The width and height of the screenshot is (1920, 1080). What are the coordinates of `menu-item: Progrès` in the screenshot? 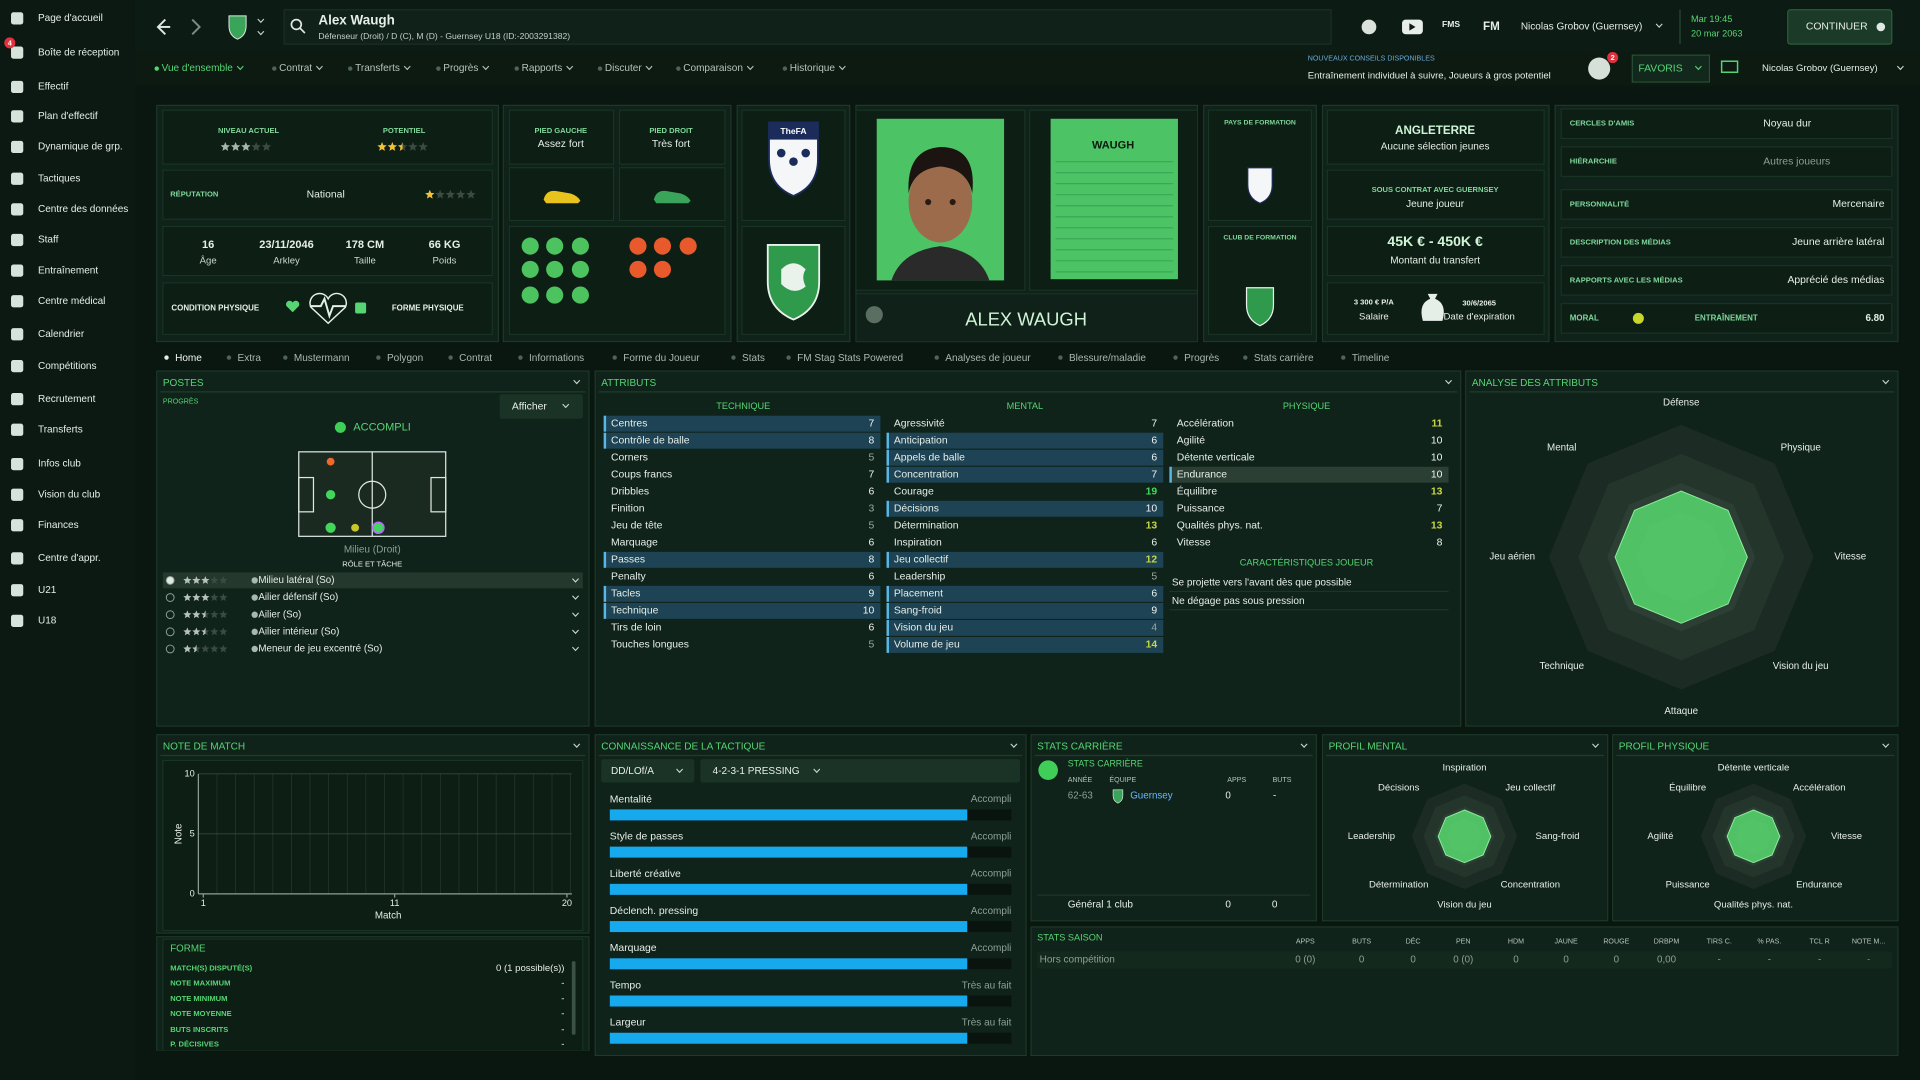 It's located at (460, 68).